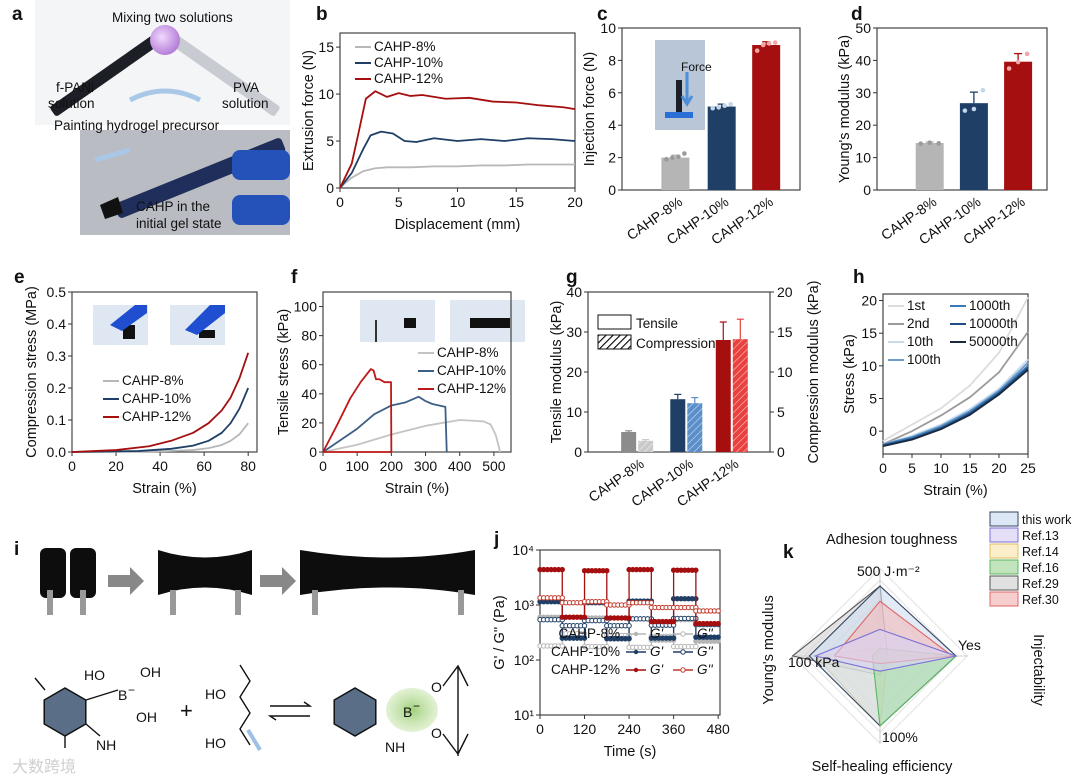  Describe the element at coordinates (410, 323) in the screenshot. I see `hydrogel-sample` at that location.